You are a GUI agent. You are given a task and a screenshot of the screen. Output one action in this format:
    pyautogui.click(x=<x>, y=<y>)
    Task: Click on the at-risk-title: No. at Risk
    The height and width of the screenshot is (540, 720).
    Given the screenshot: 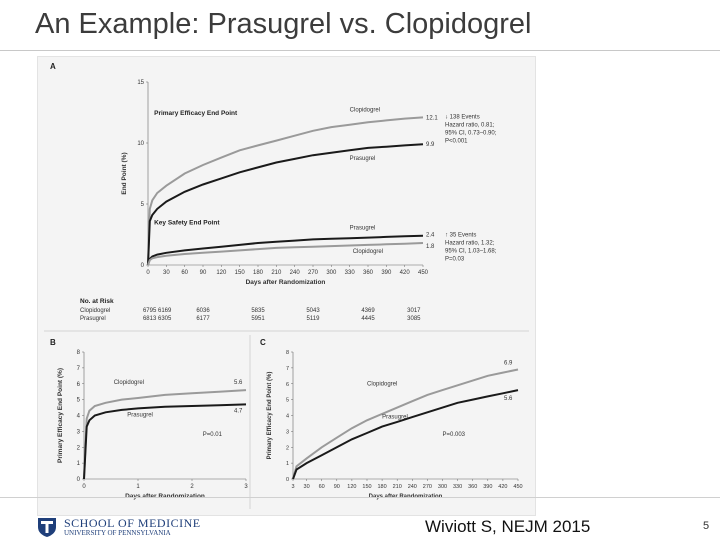 What is the action you would take?
    pyautogui.click(x=97, y=301)
    